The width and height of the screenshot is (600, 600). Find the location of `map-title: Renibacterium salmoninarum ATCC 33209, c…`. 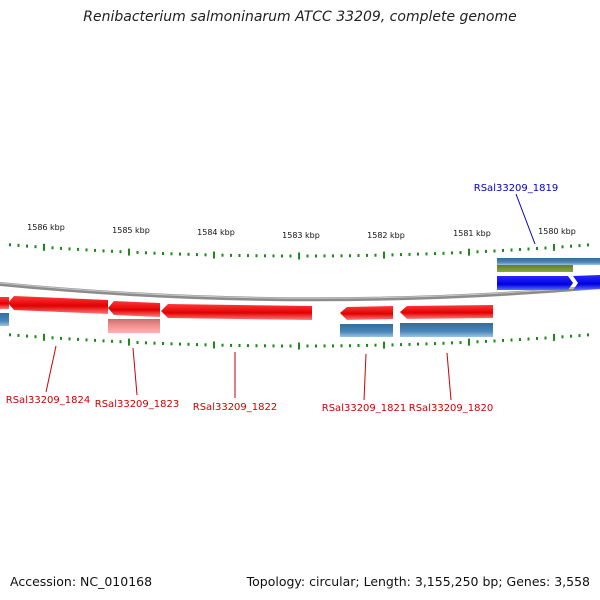

map-title: Renibacterium salmoninarum ATCC 33209, c… is located at coordinates (300, 17).